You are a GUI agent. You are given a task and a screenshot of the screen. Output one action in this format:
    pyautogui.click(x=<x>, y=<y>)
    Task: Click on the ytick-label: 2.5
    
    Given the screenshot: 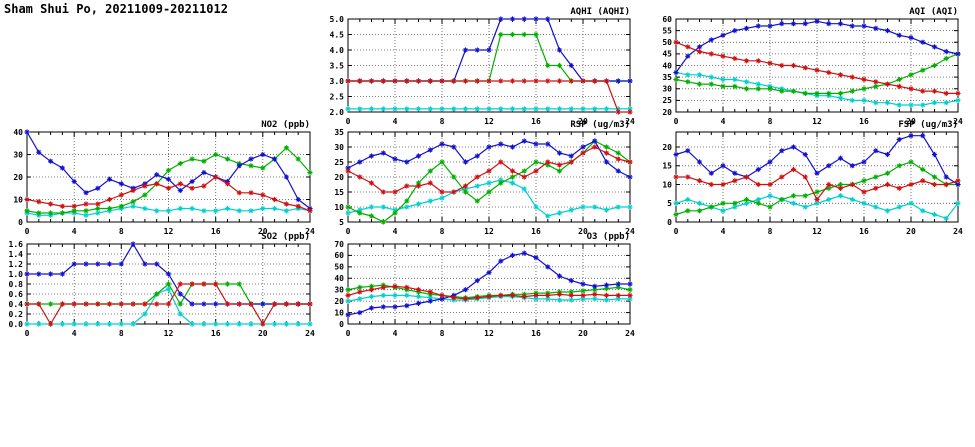 What is the action you would take?
    pyautogui.click(x=337, y=96)
    